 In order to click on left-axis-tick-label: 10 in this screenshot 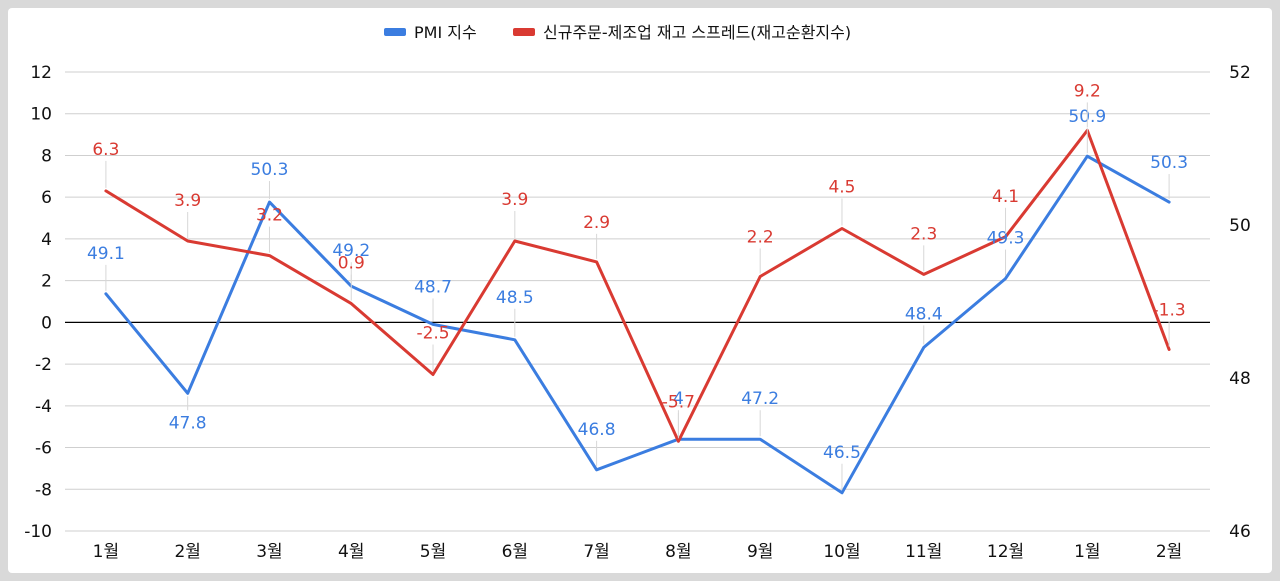, I will do `click(41, 115)`.